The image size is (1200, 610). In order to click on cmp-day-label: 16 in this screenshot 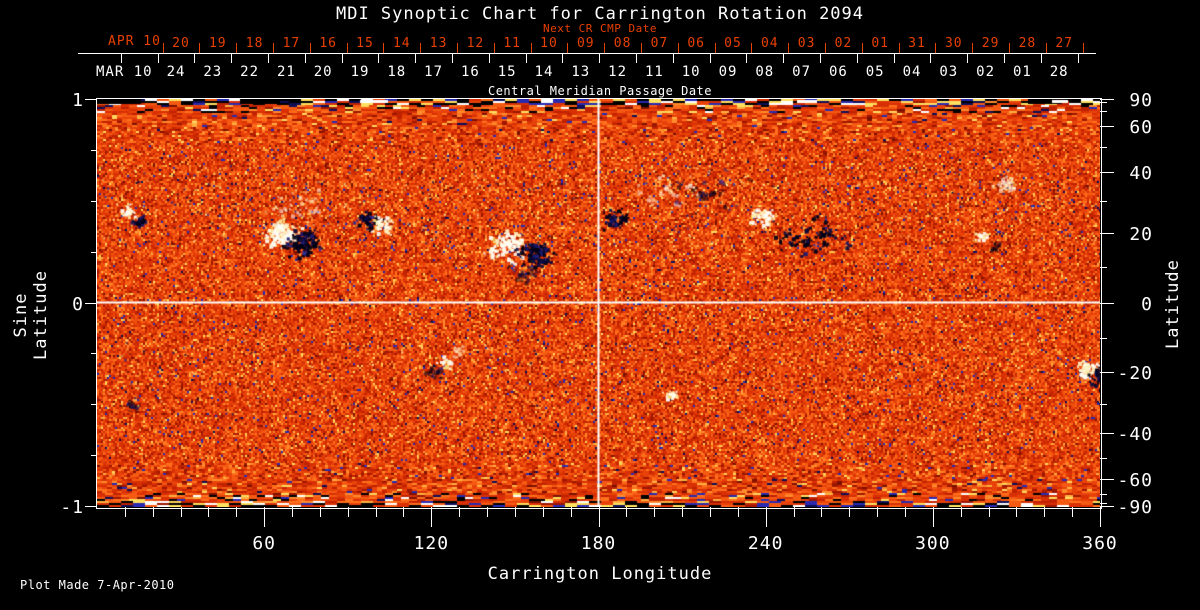, I will do `click(470, 72)`.